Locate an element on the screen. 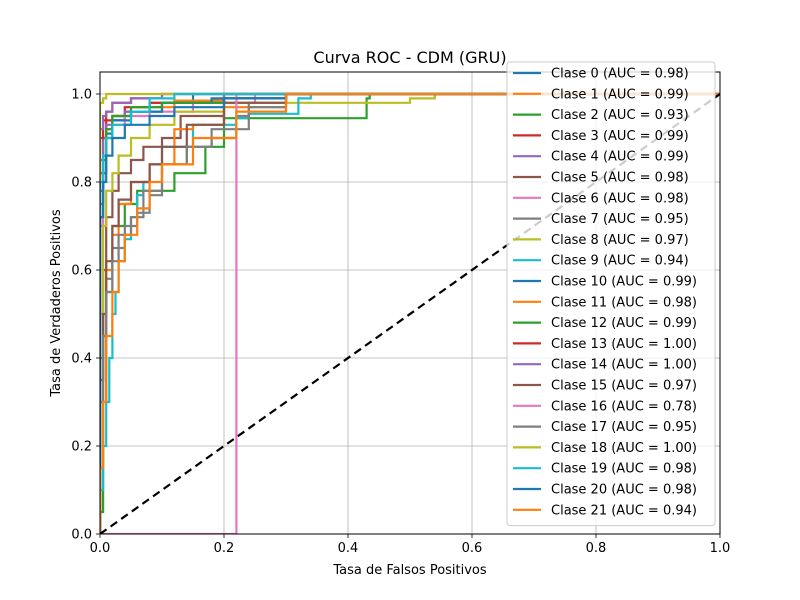  legend-entry: Clase 11 (AUC = 0.98) is located at coordinates (624, 302).